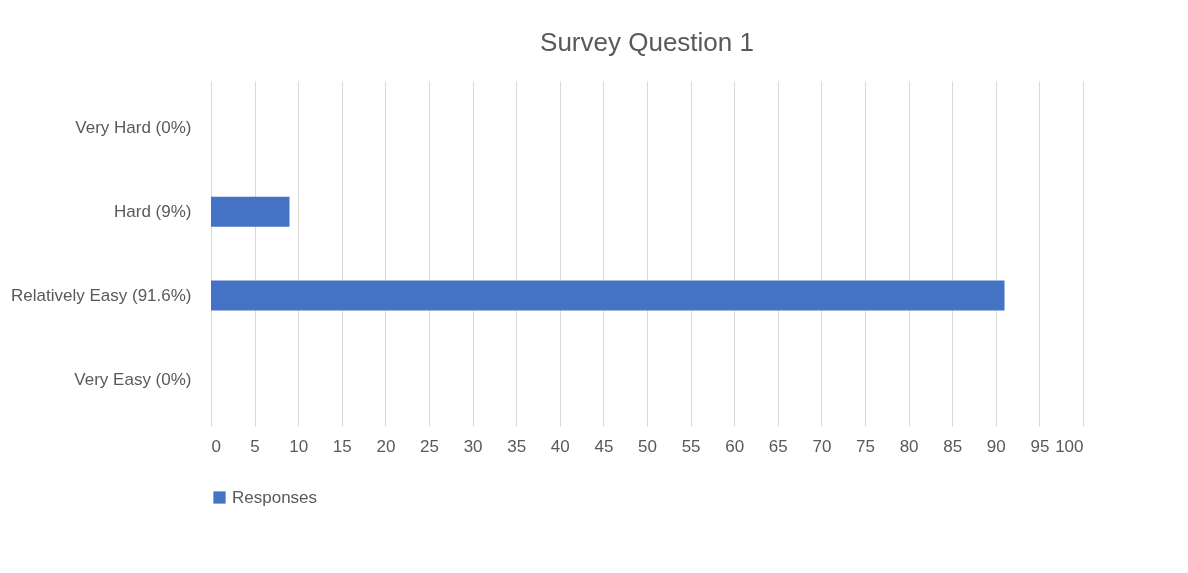 The image size is (1188, 573). I want to click on x-tick-label: 80, so click(909, 446).